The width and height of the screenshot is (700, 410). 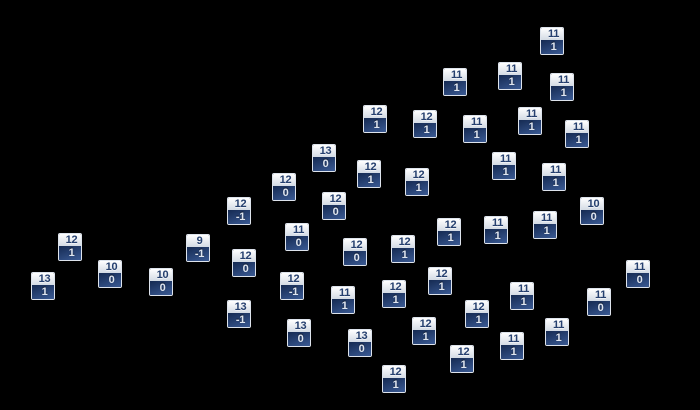 I want to click on unit-token: 13 1, so click(x=43, y=286).